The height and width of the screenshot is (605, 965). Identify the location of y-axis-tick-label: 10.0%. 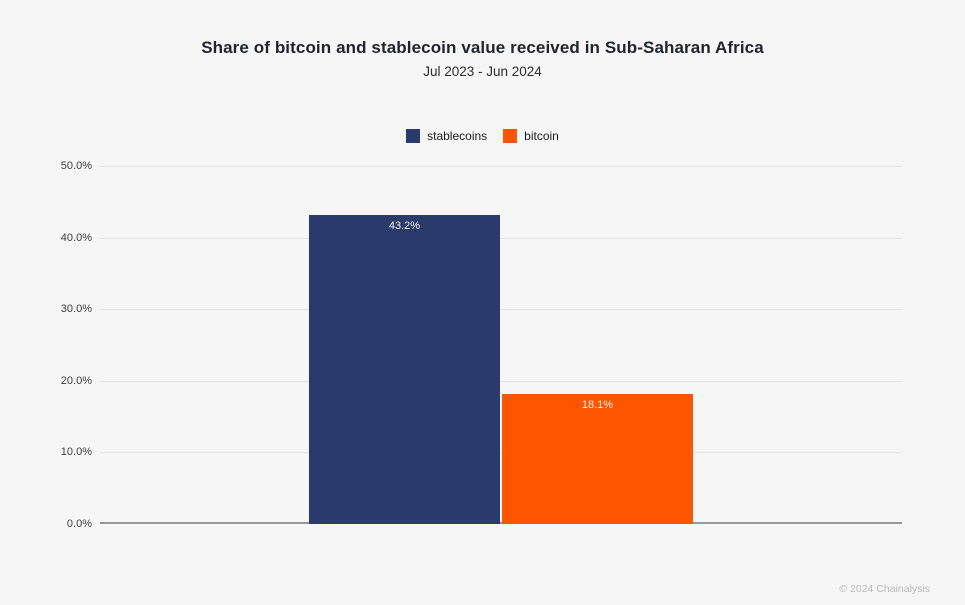
(76, 452).